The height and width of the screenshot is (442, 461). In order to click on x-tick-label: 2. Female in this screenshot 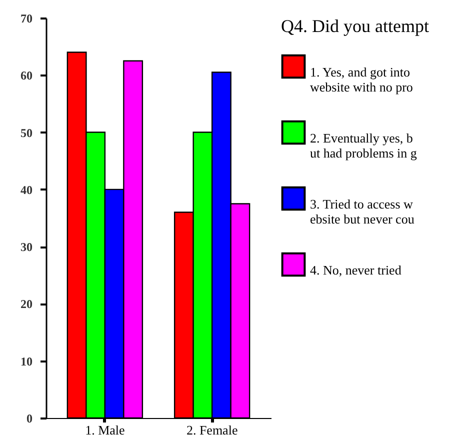, I will do `click(212, 430)`.